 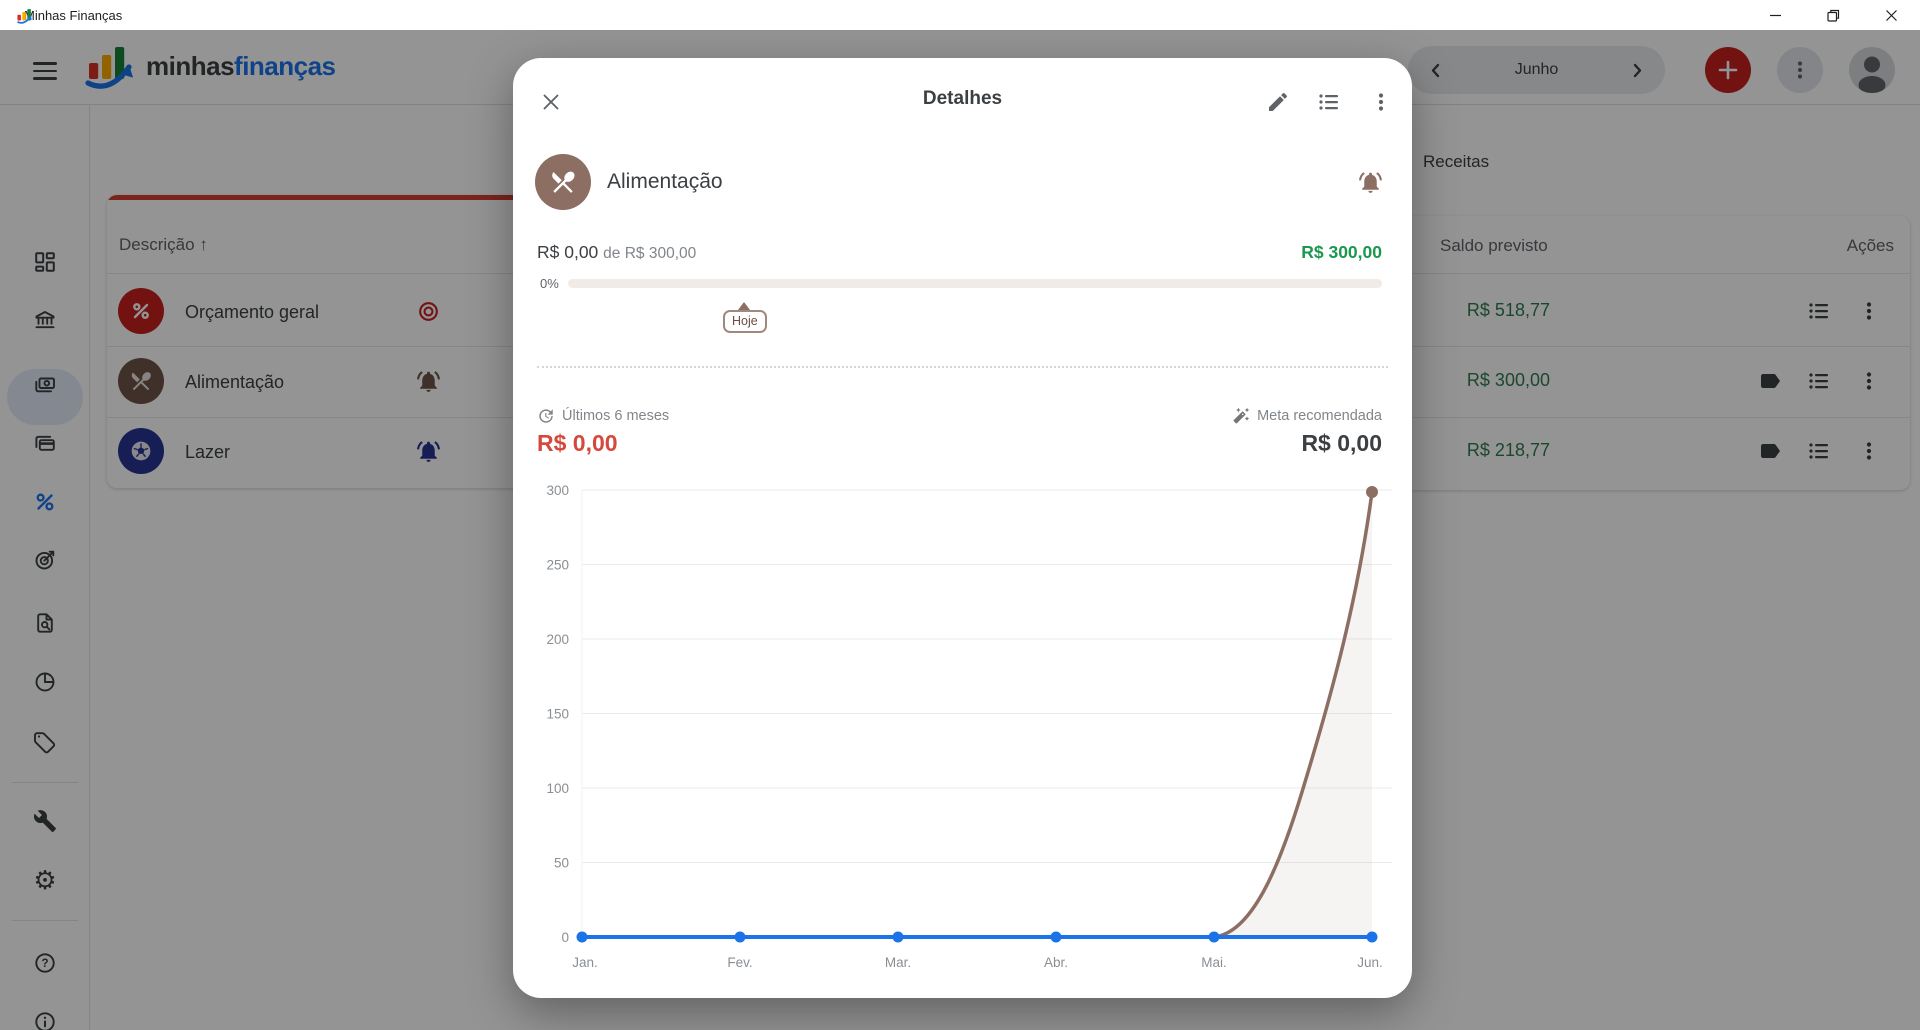 I want to click on magic-wand-icon, so click(x=1241, y=415).